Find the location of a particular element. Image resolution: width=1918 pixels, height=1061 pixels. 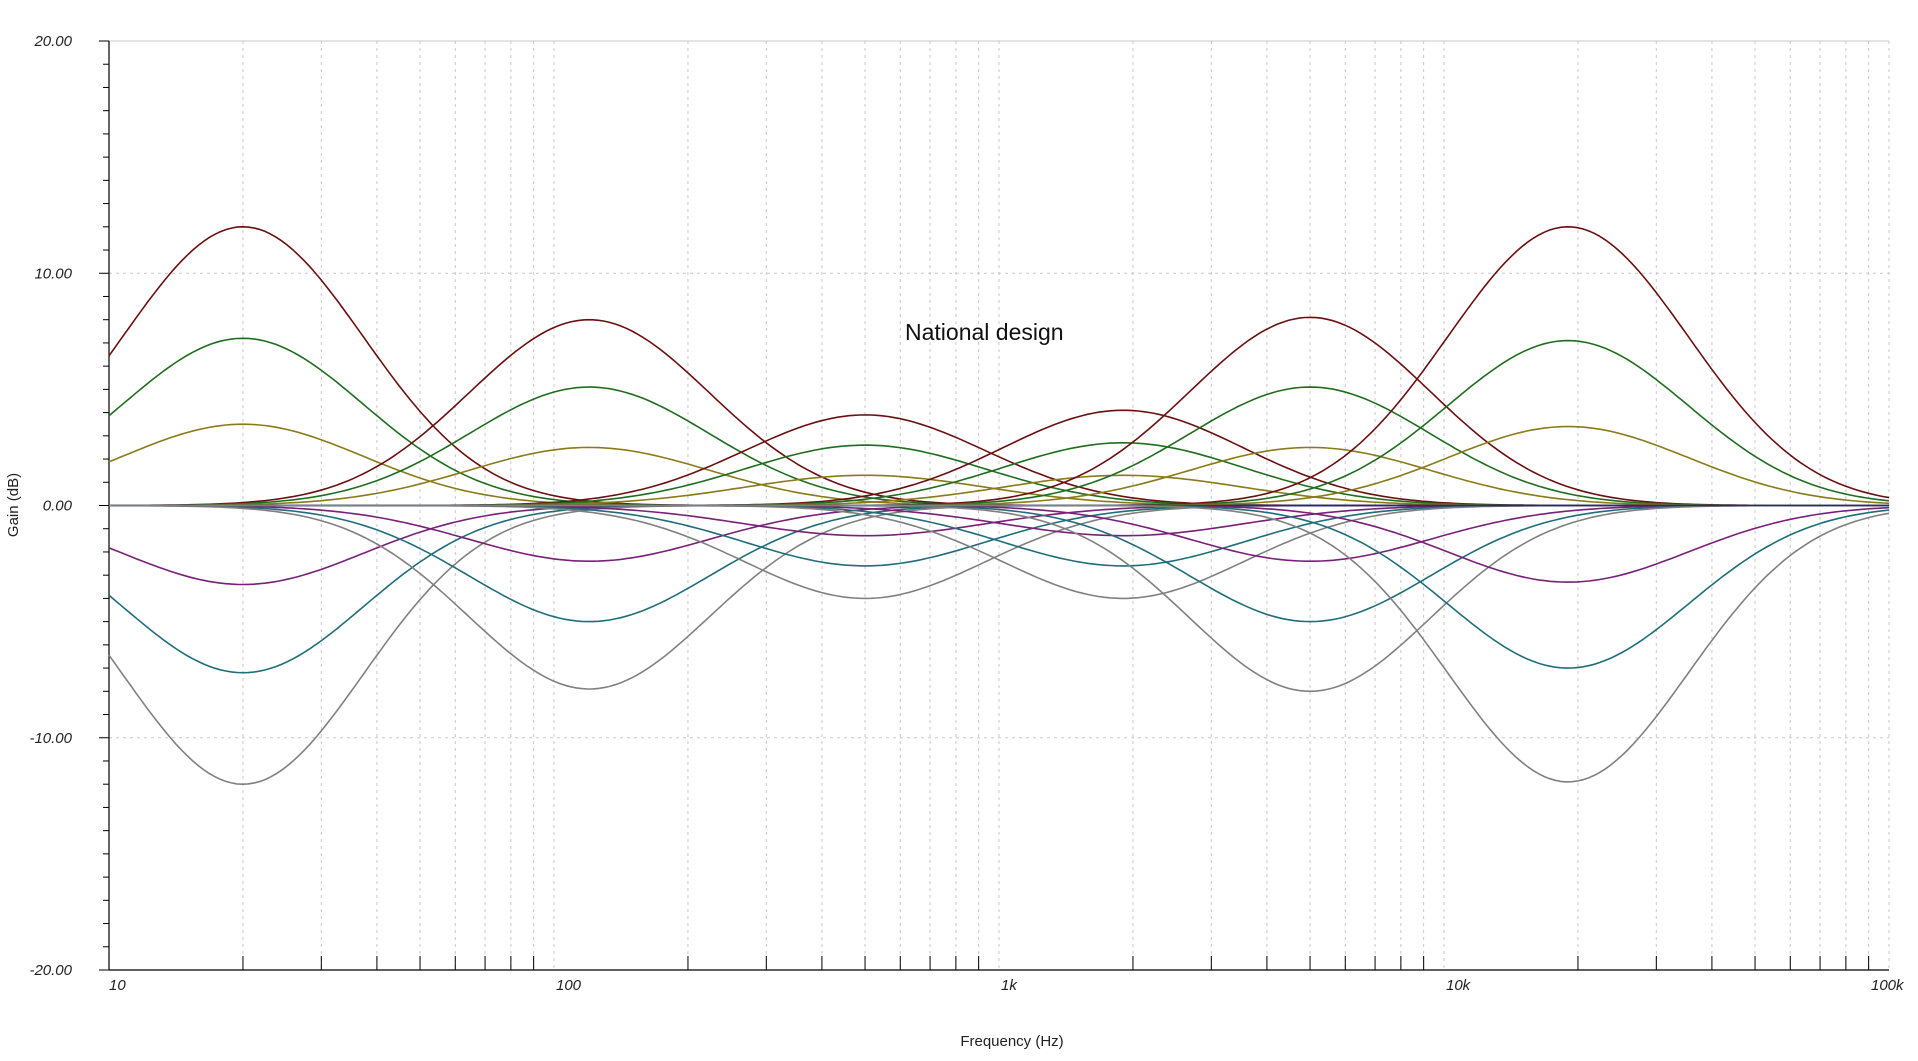

y-tick-label: 20.00 is located at coordinates (52, 41).